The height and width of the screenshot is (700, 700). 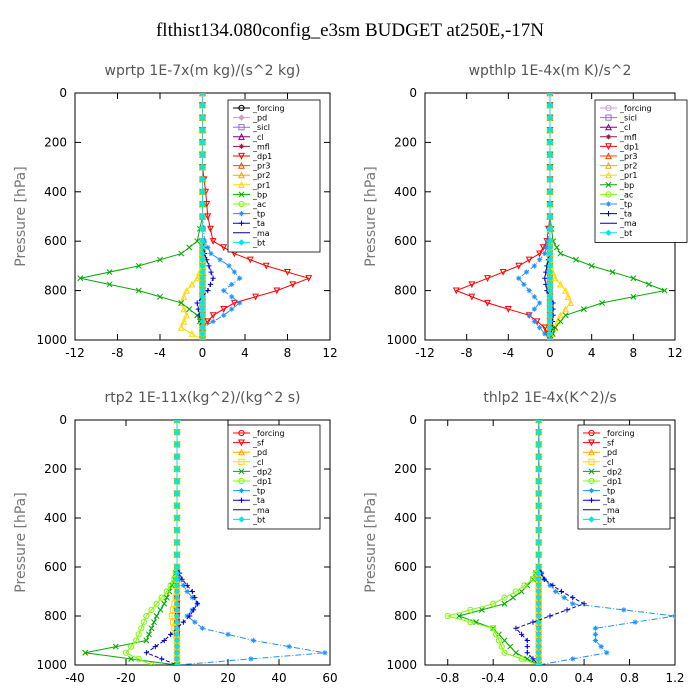 What do you see at coordinates (600, 452) in the screenshot?
I see `legend-item: _pd` at bounding box center [600, 452].